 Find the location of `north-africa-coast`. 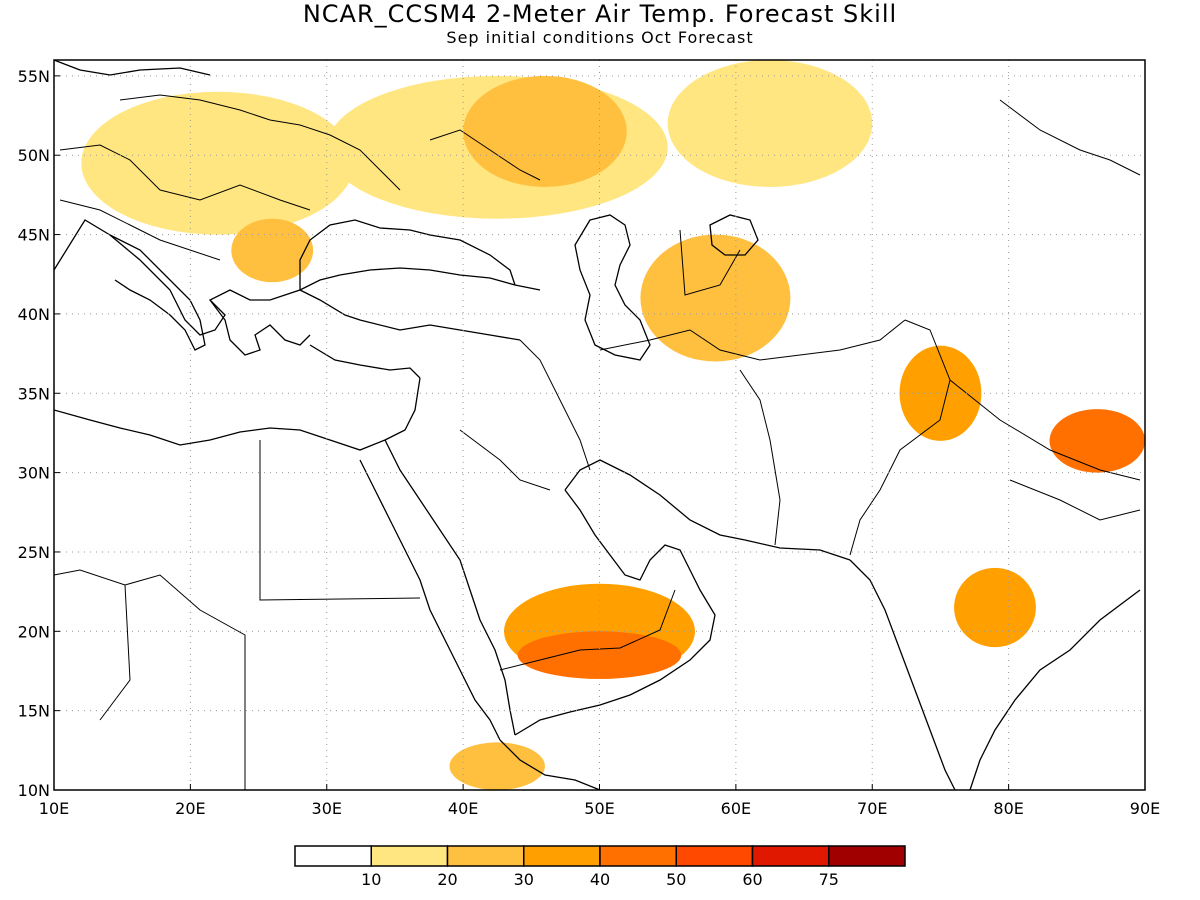

north-africa-coast is located at coordinates (220, 430).